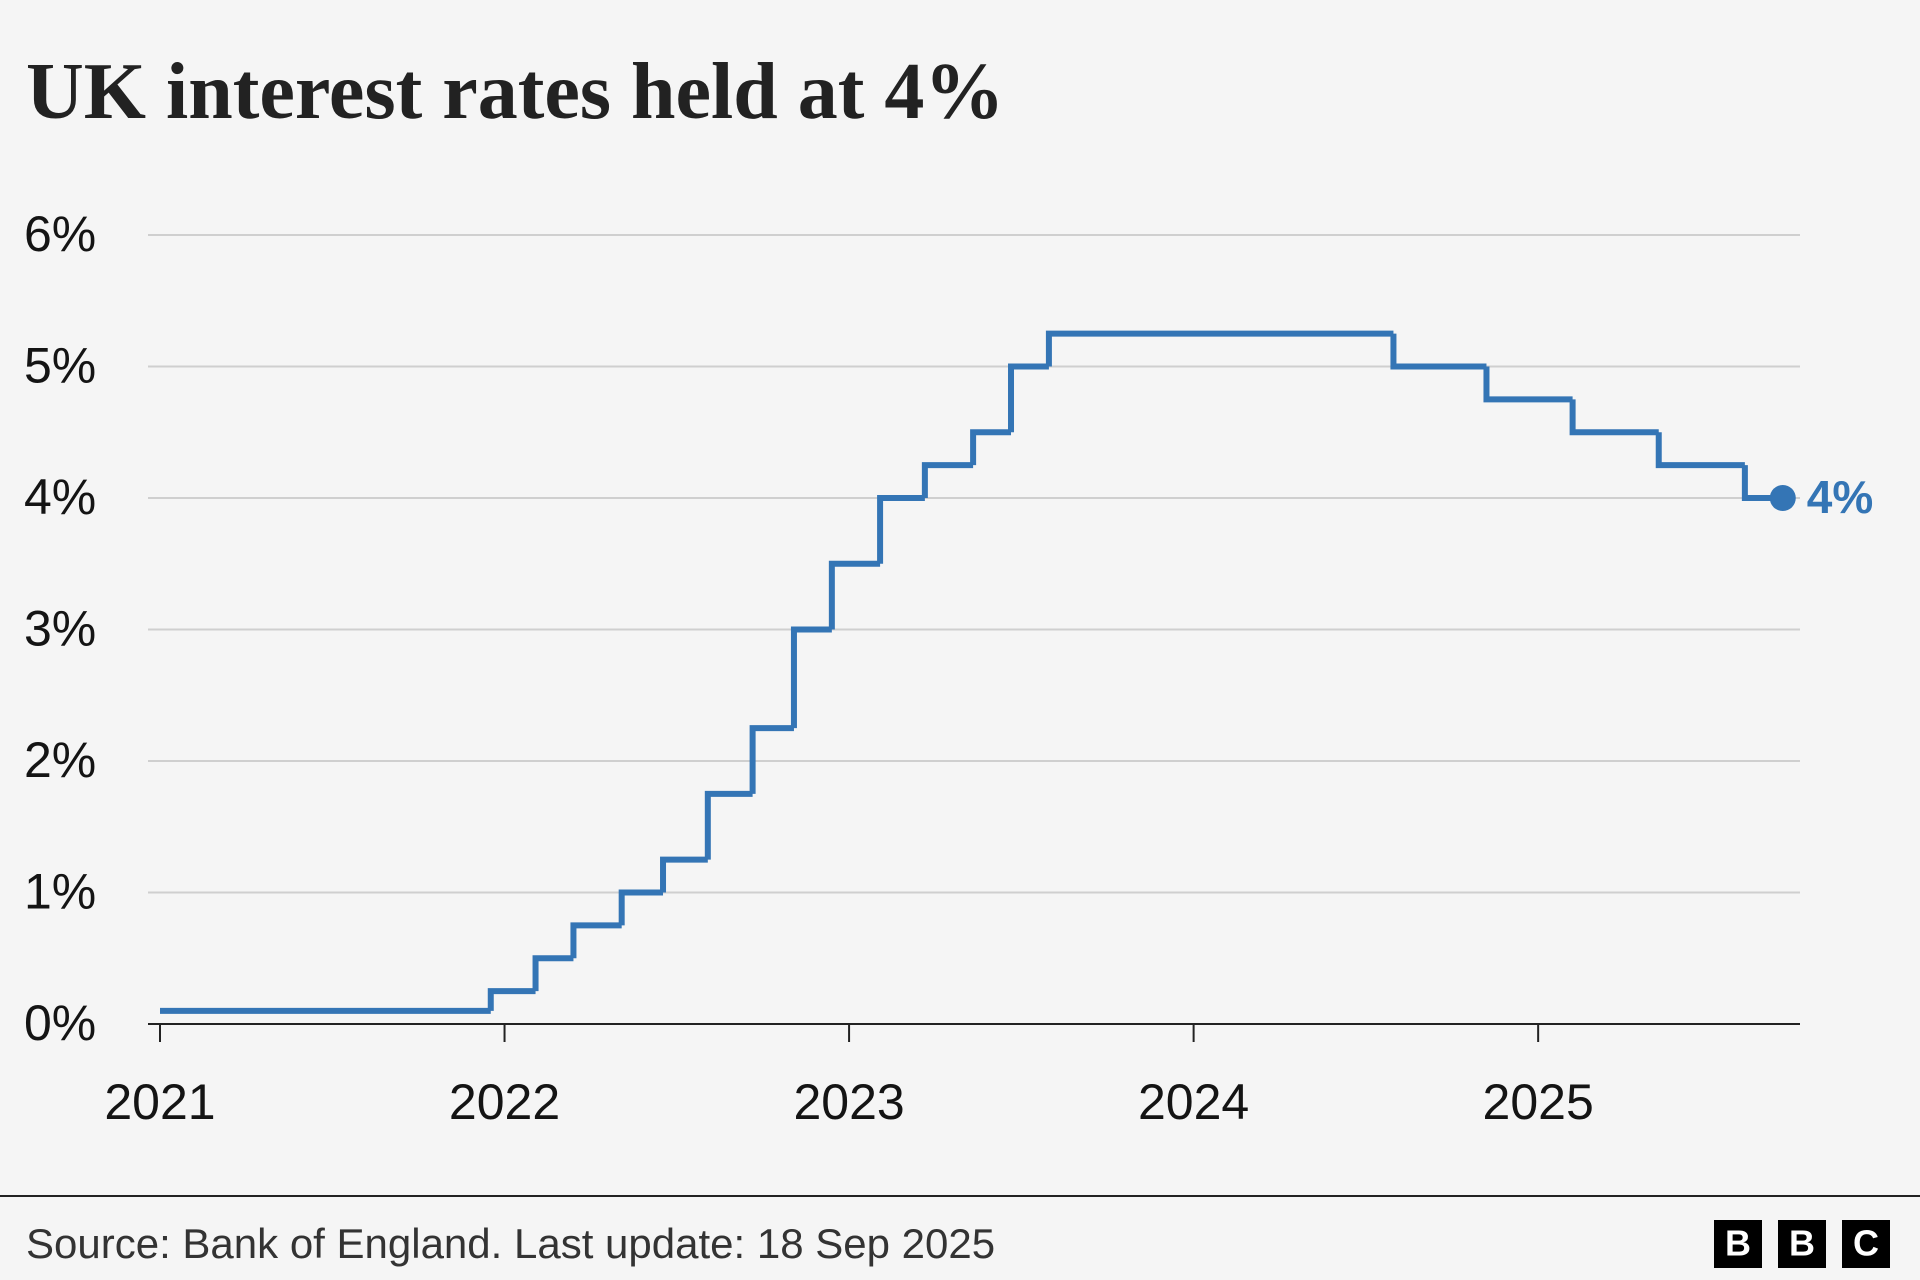 Image resolution: width=1920 pixels, height=1280 pixels. Describe the element at coordinates (60, 629) in the screenshot. I see `y-tick-label: 3%` at that location.